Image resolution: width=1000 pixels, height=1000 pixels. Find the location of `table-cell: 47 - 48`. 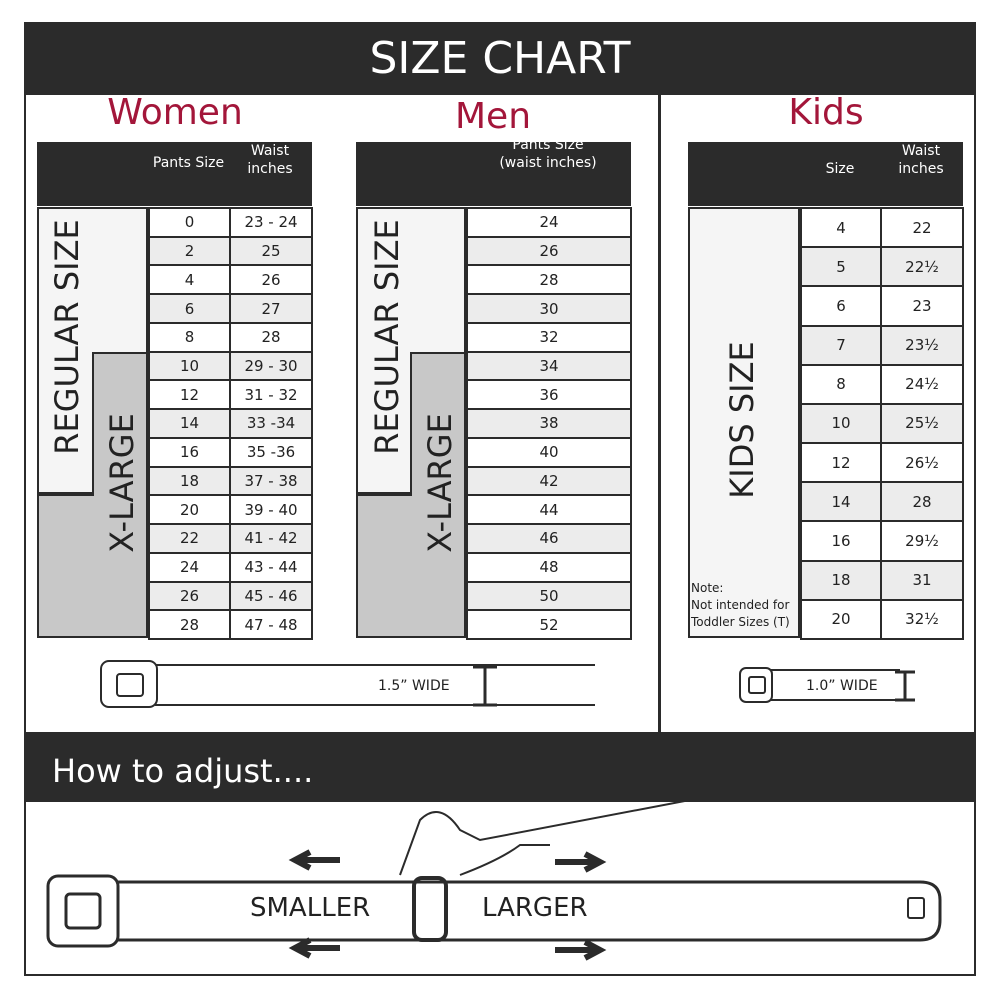

table-cell: 47 - 48 is located at coordinates (271, 624).